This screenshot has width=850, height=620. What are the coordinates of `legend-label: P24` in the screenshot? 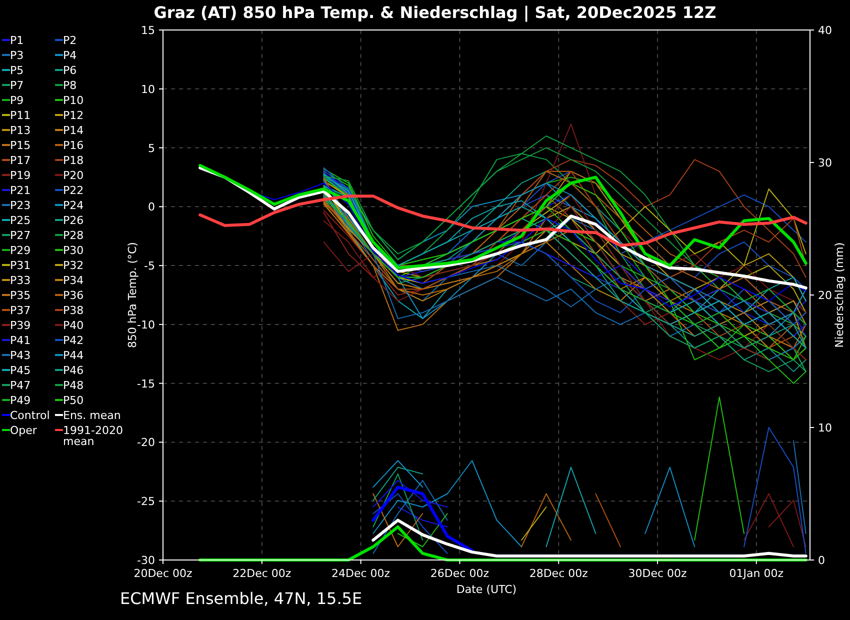 It's located at (73, 205).